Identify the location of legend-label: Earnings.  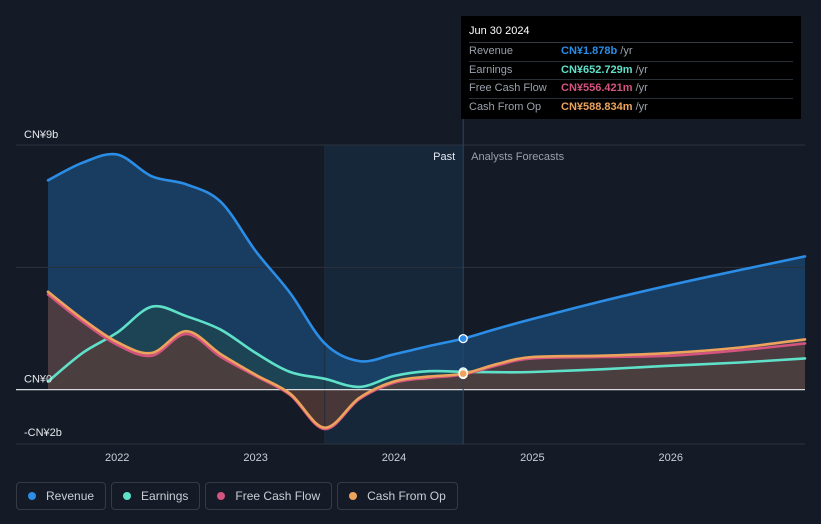
(165, 496).